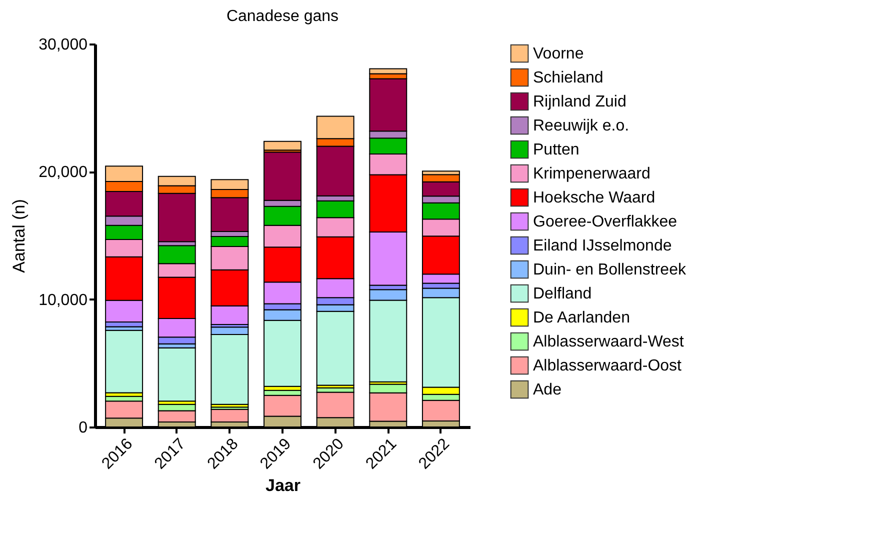  I want to click on legend-label: Duin- en Bollenstreek, so click(610, 270).